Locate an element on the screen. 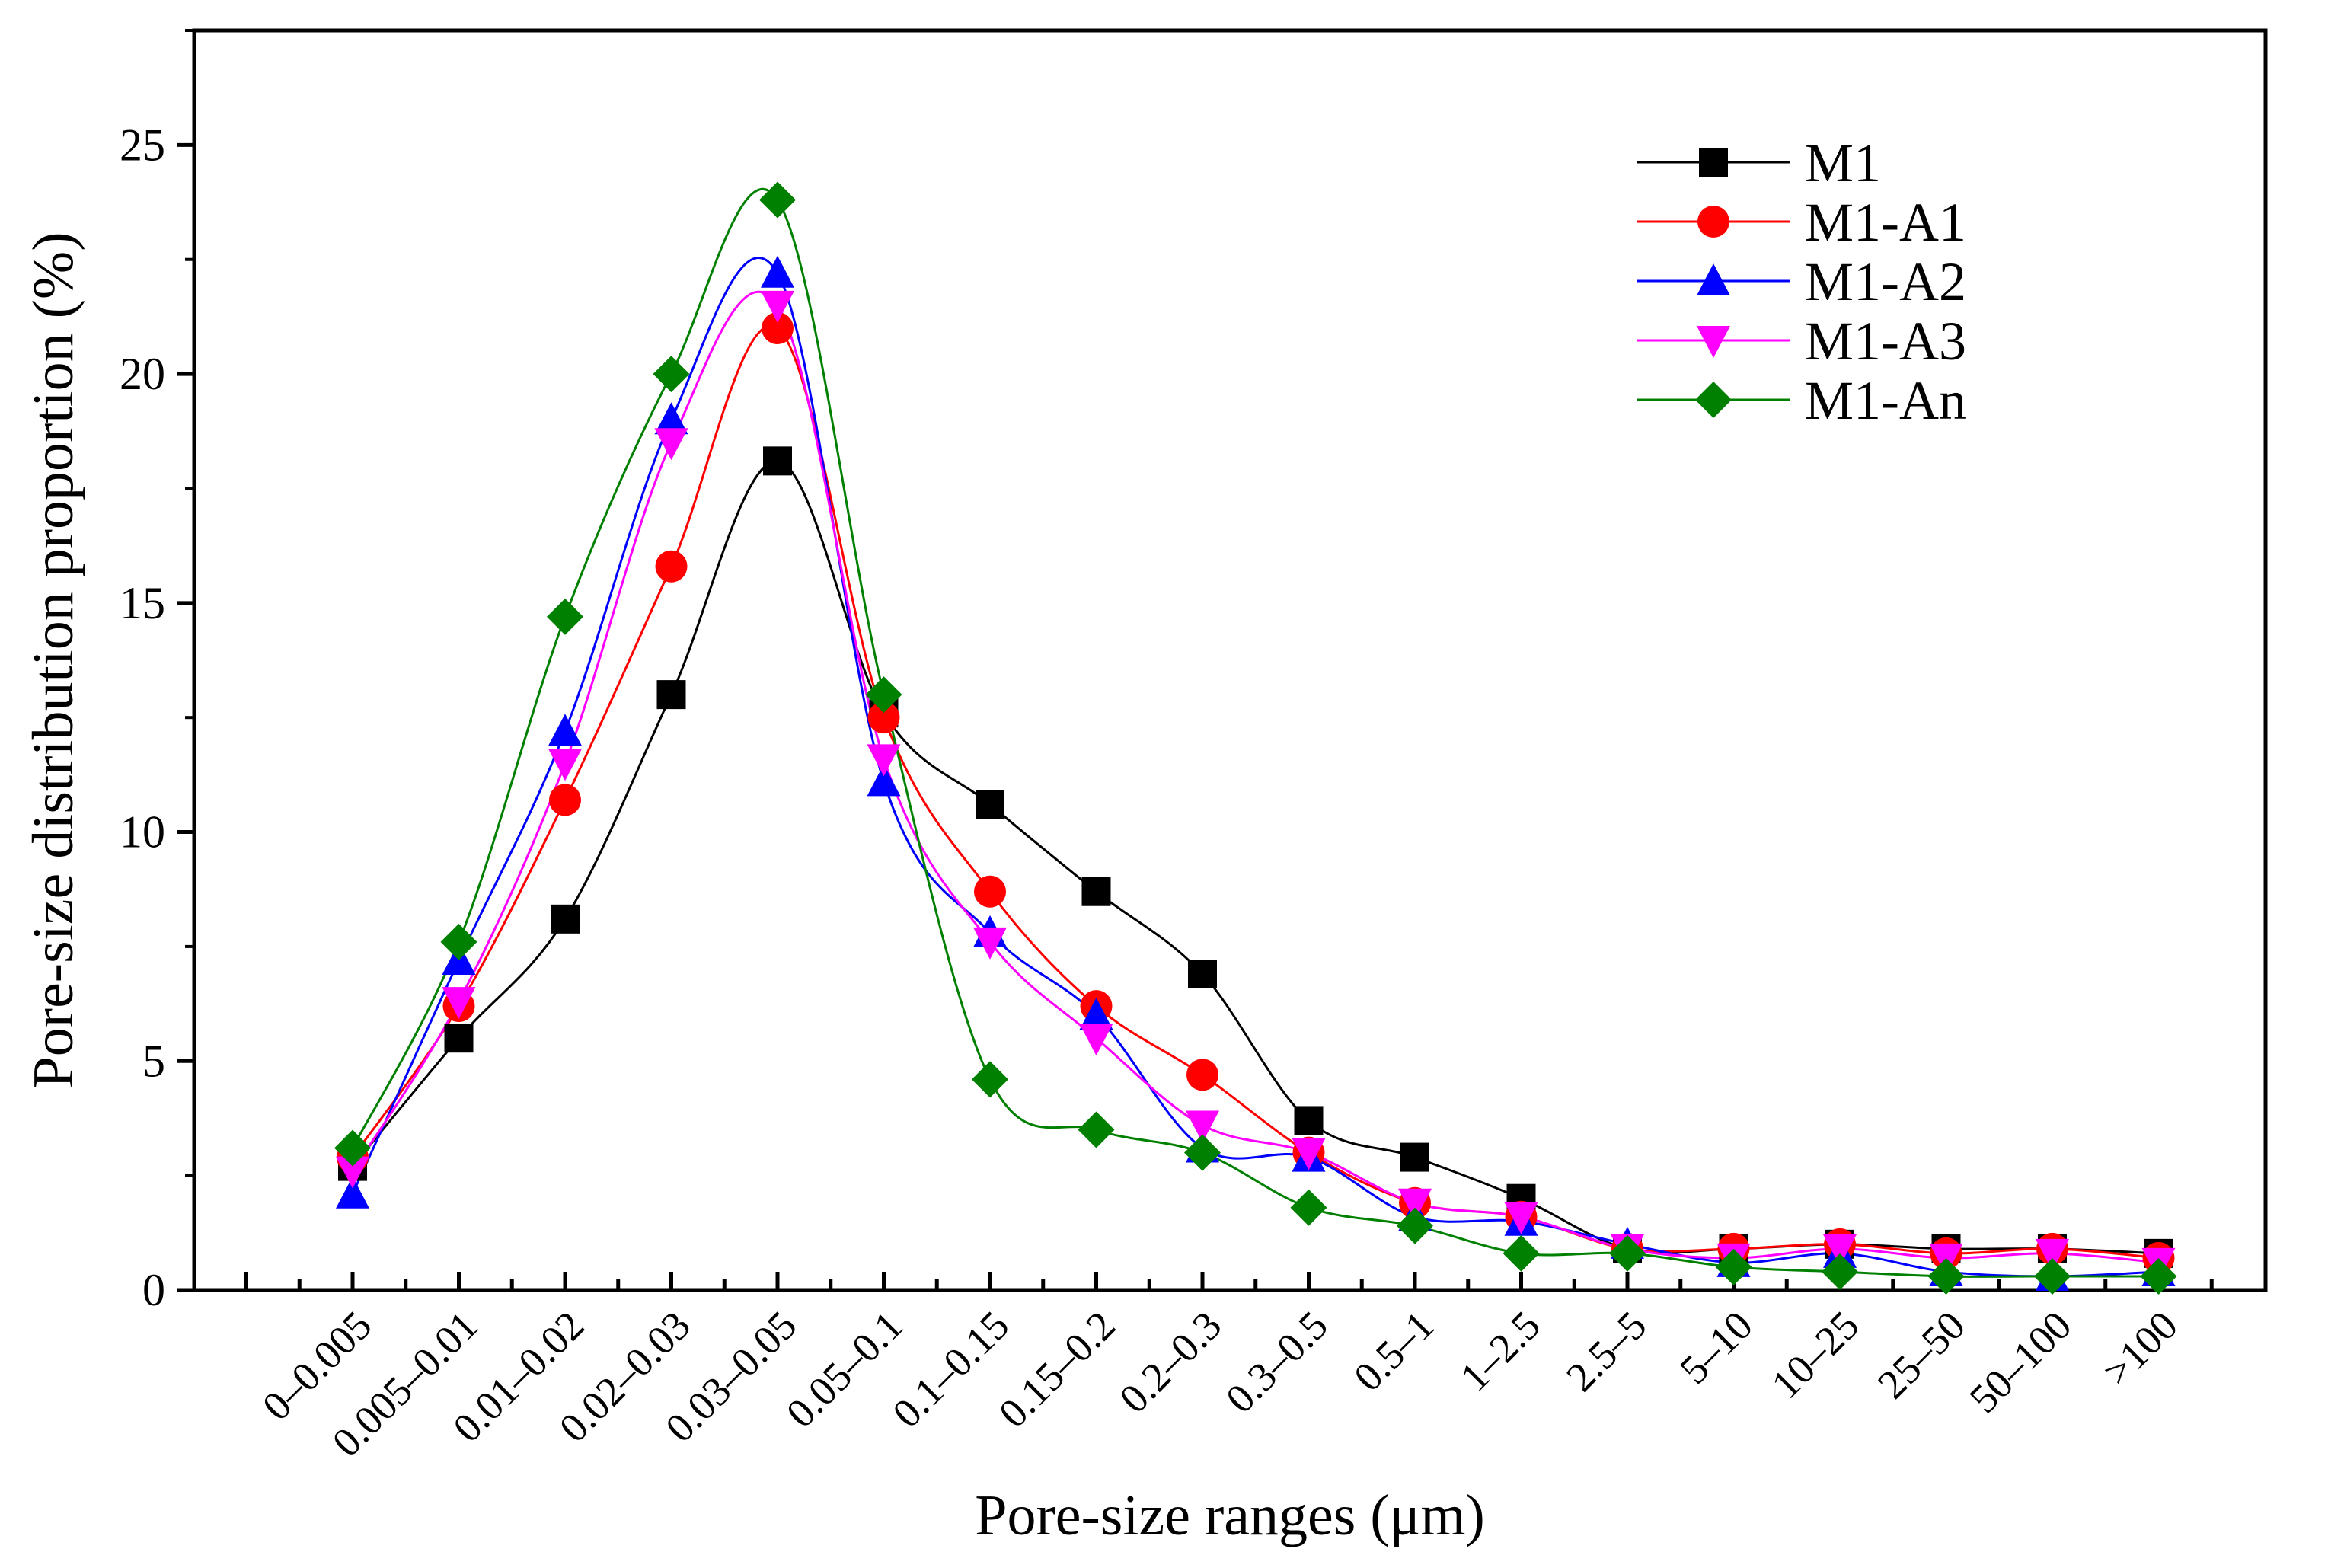 The image size is (2328, 1568). x-category-label: 0.1–0.15 is located at coordinates (950, 1369).